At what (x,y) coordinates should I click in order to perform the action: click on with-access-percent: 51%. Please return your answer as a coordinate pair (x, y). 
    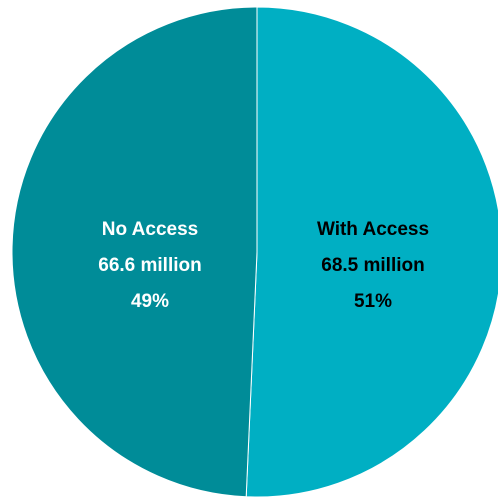
    Looking at the image, I should click on (373, 301).